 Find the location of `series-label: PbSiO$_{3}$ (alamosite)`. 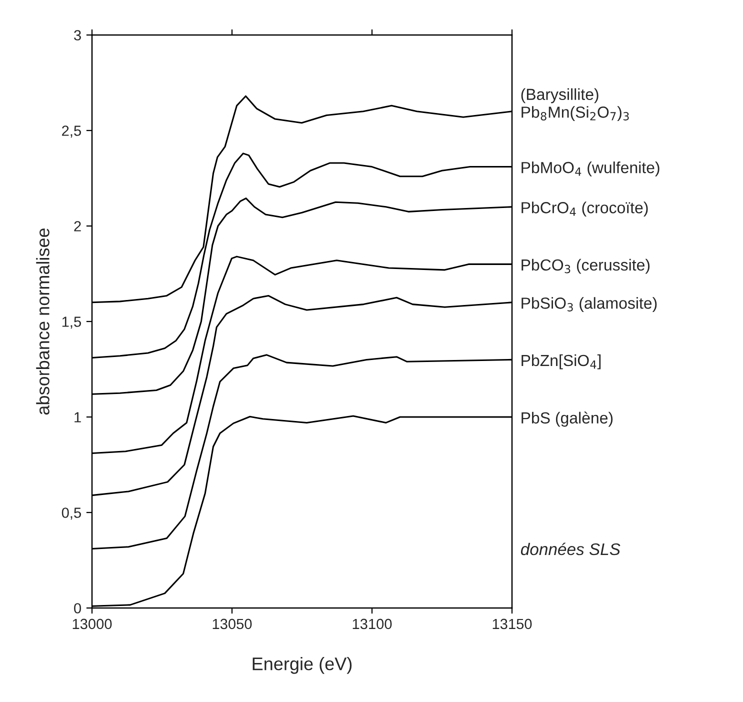

series-label: PbSiO$_{3}$ (alamosite) is located at coordinates (589, 304).